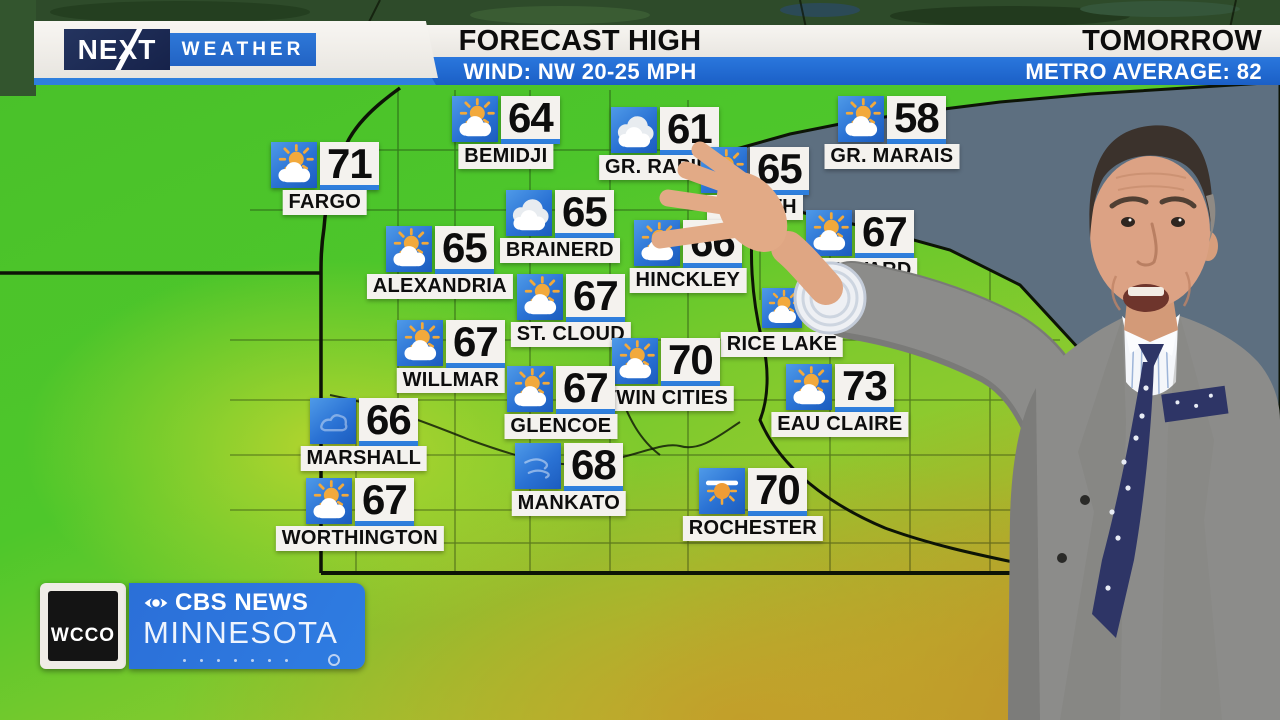 This screenshot has height=720, width=1280. I want to click on station-marker: 58 GR. MARAIS, so click(892, 132).